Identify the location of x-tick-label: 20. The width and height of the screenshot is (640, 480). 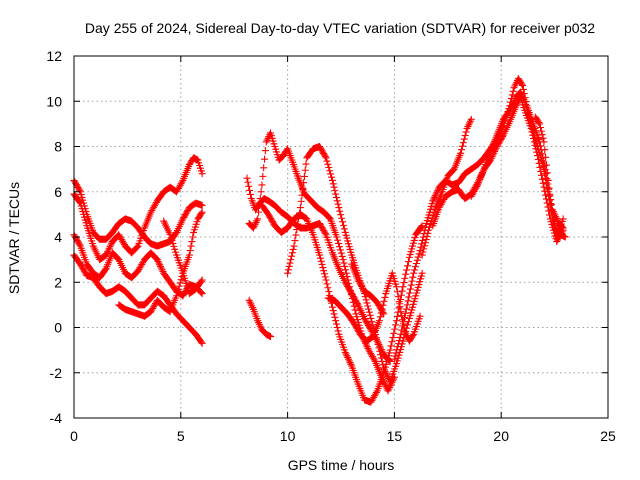
(501, 436).